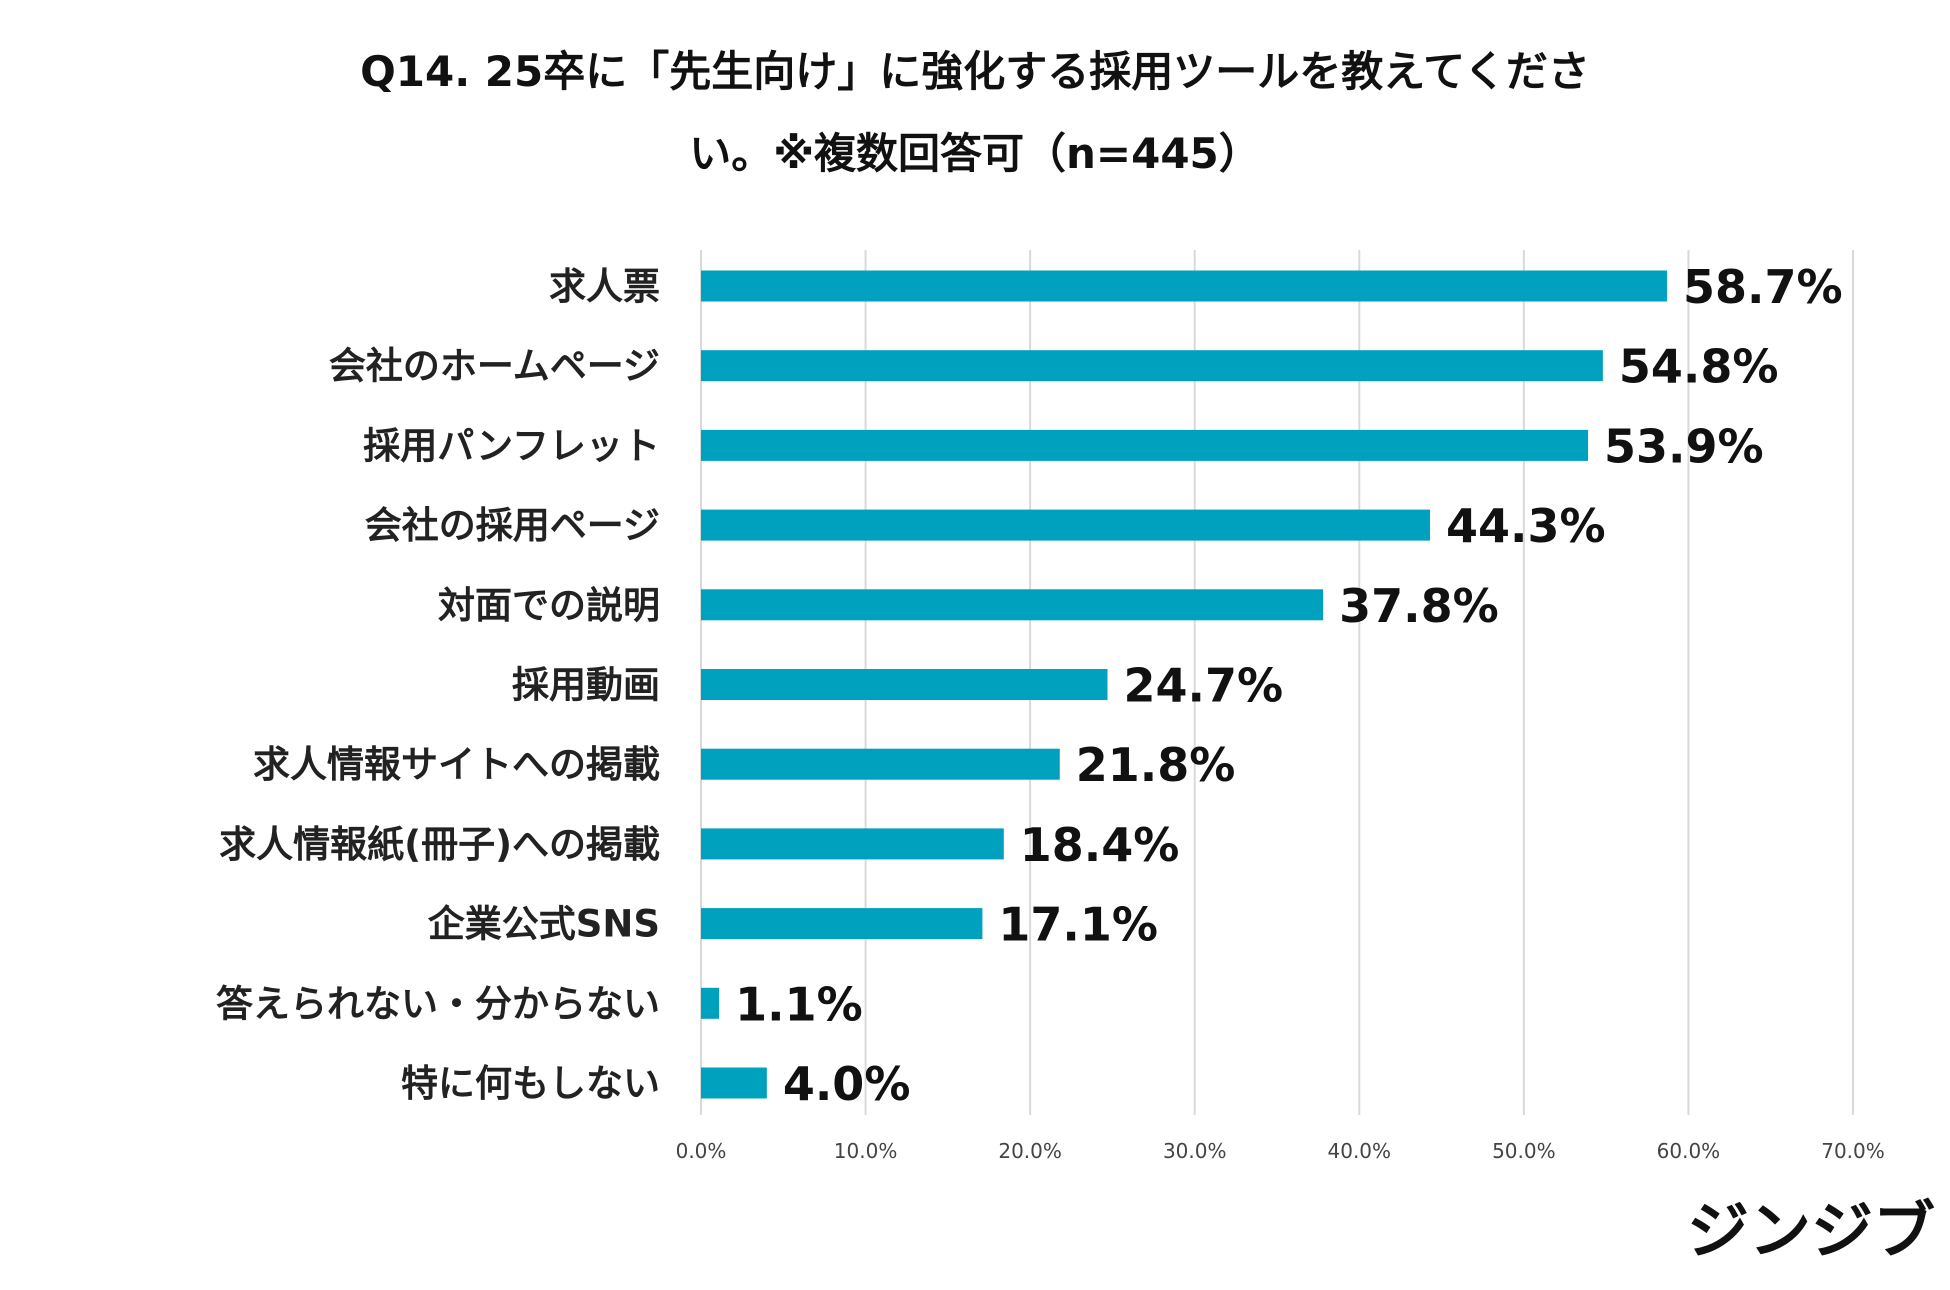 This screenshot has height=1290, width=1950. What do you see at coordinates (1100, 845) in the screenshot?
I see `value-label: 18.4%` at bounding box center [1100, 845].